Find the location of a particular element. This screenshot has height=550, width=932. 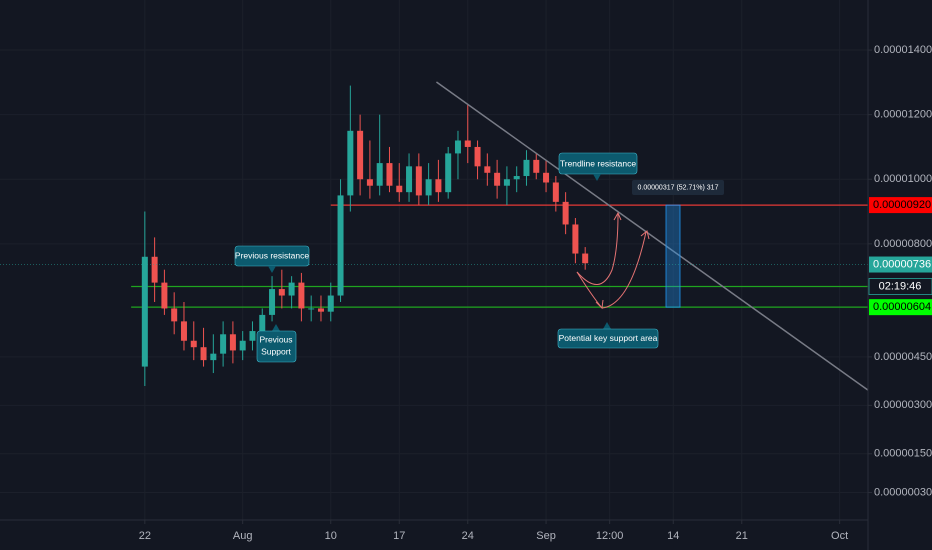

x-tick-label: 21 is located at coordinates (742, 536).